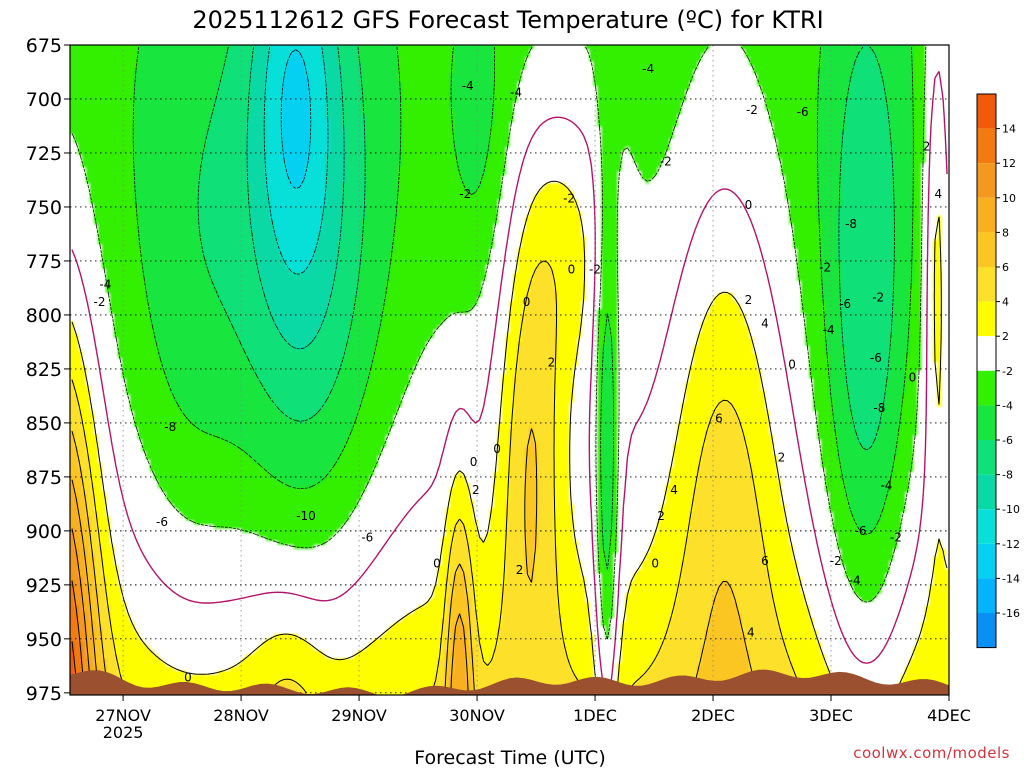 This screenshot has height=768, width=1024. I want to click on y-tick-label: 775, so click(44, 262).